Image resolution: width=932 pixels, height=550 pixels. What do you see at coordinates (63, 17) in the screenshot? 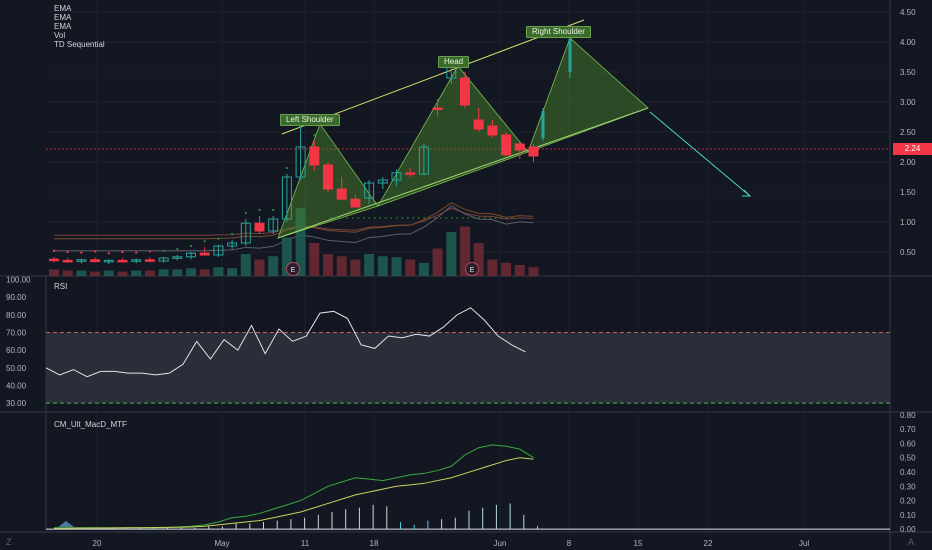
I see `legend-ema-2: EMA` at bounding box center [63, 17].